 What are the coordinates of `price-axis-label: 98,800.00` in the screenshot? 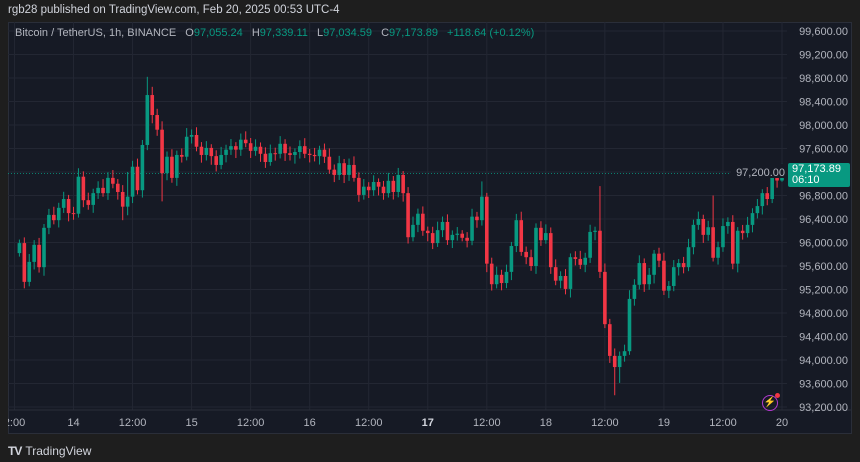 It's located at (823, 79).